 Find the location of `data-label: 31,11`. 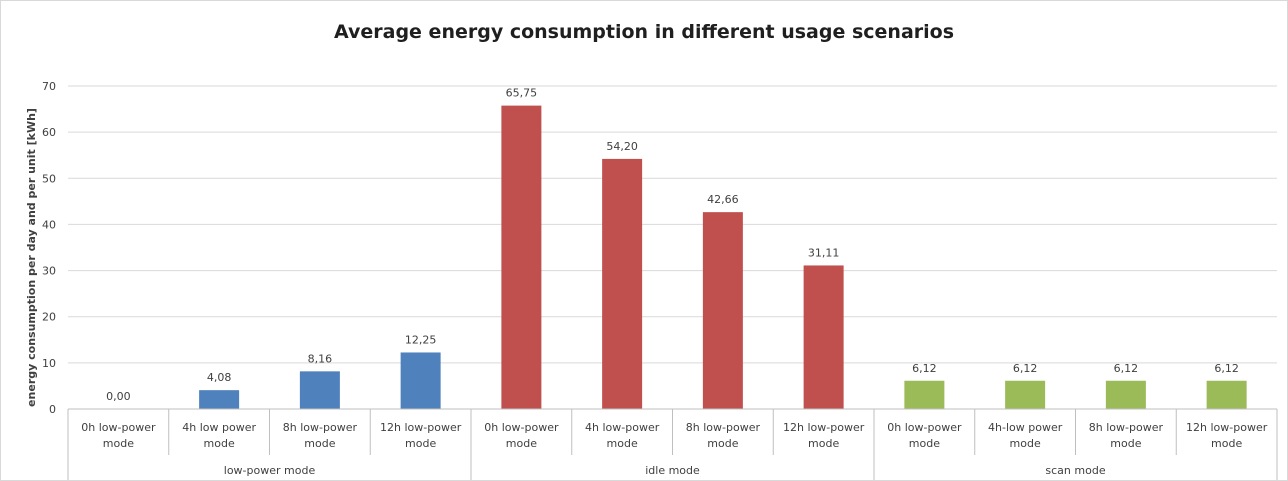

data-label: 31,11 is located at coordinates (824, 252).